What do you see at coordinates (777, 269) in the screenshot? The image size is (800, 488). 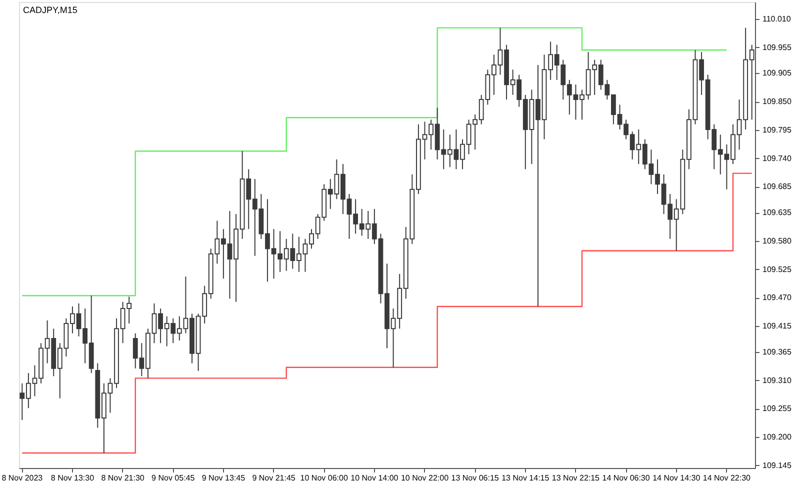 I see `y-tick-label: 109.525` at bounding box center [777, 269].